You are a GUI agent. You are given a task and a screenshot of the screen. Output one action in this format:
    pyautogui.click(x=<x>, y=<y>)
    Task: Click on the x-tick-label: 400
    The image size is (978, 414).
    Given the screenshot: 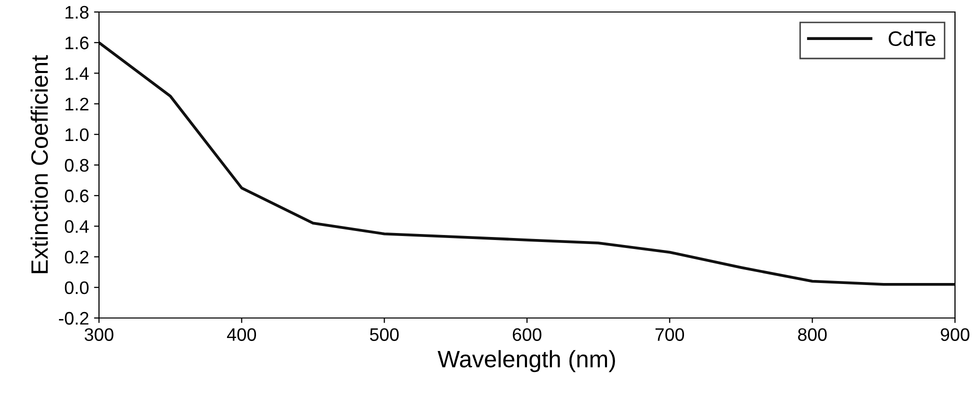 What is the action you would take?
    pyautogui.click(x=241, y=334)
    